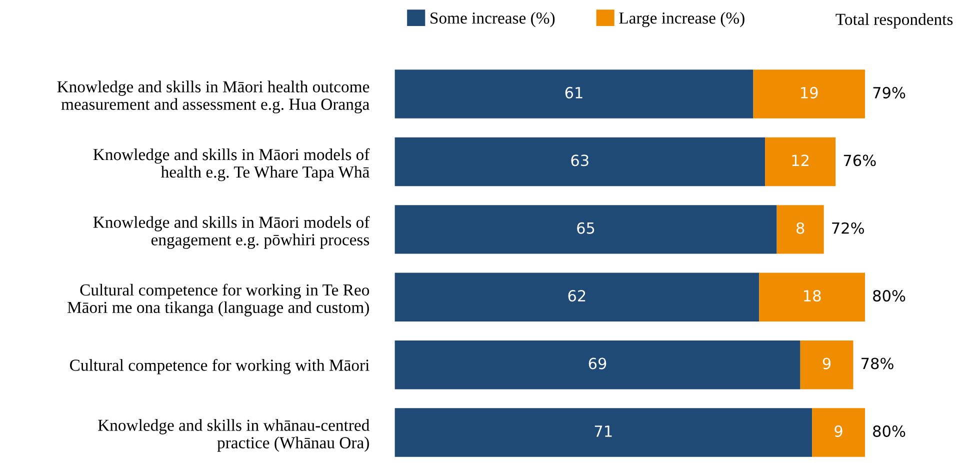 This screenshot has height=463, width=958. What do you see at coordinates (231, 232) in the screenshot?
I see `y-tick-label: Knowledge and skills in Māori models of engagement e.g. pōwhiri process` at bounding box center [231, 232].